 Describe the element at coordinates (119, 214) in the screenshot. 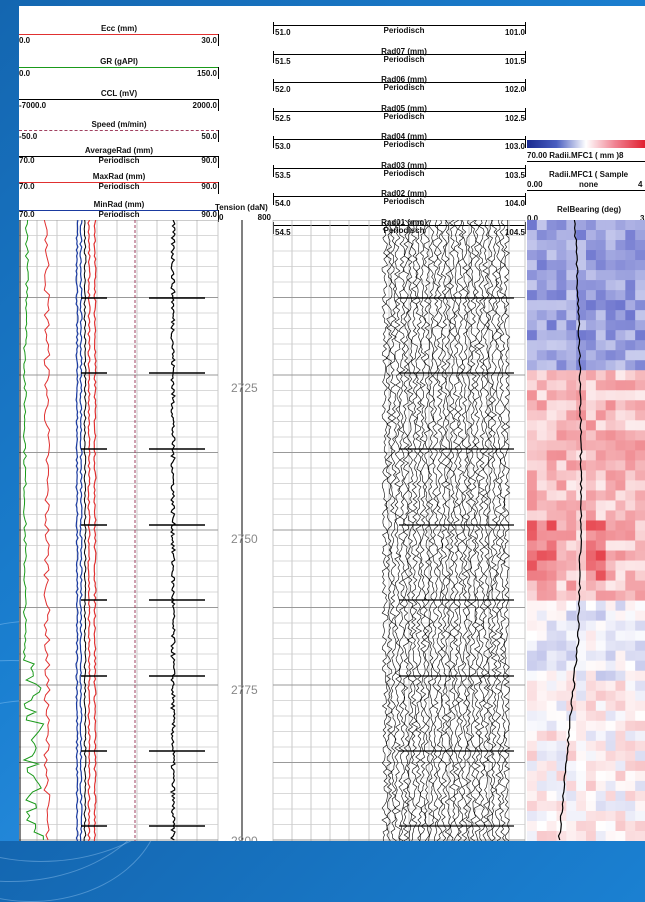

I see `track1-curve-sub: Periodisch` at that location.